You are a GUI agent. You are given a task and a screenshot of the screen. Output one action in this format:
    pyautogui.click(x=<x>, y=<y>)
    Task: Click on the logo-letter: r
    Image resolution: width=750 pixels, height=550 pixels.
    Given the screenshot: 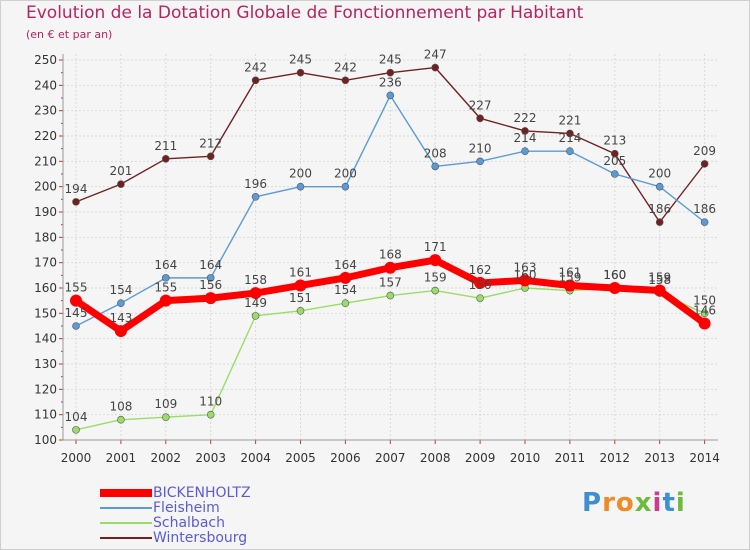 What is the action you would take?
    pyautogui.click(x=609, y=503)
    